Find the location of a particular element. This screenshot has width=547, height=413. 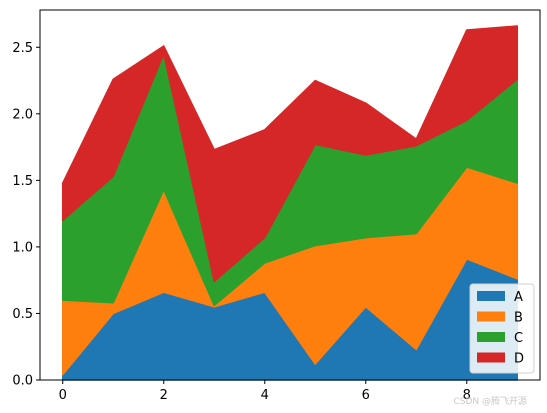

y-tick-label: 0.0 is located at coordinates (22, 381).